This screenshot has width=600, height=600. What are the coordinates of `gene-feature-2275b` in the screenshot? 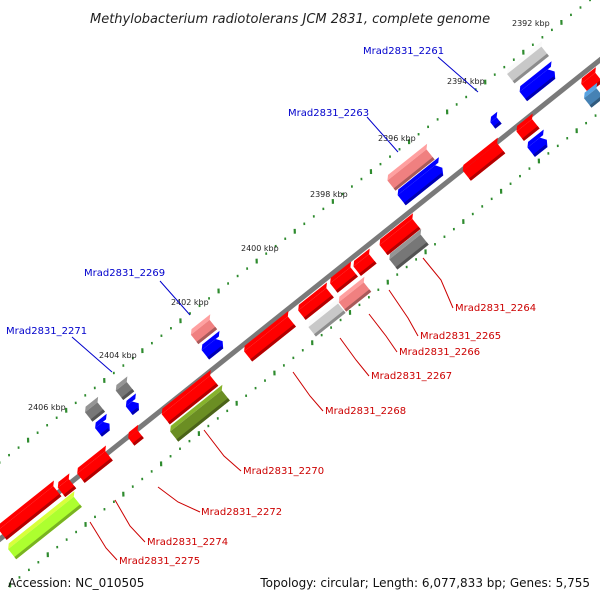 It's located at (45, 525).